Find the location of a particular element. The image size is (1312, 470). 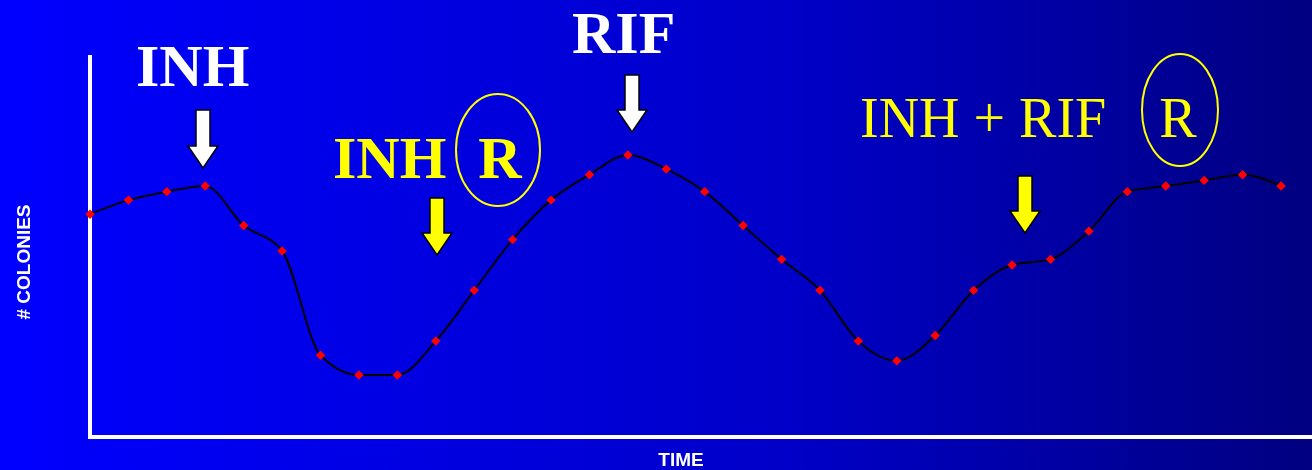

text: INH + RIF R is located at coordinates (1029, 118).